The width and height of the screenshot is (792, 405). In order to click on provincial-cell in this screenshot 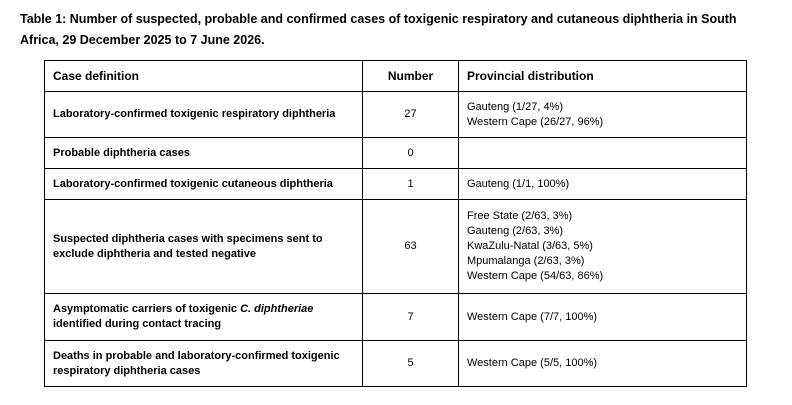, I will do `click(602, 153)`.